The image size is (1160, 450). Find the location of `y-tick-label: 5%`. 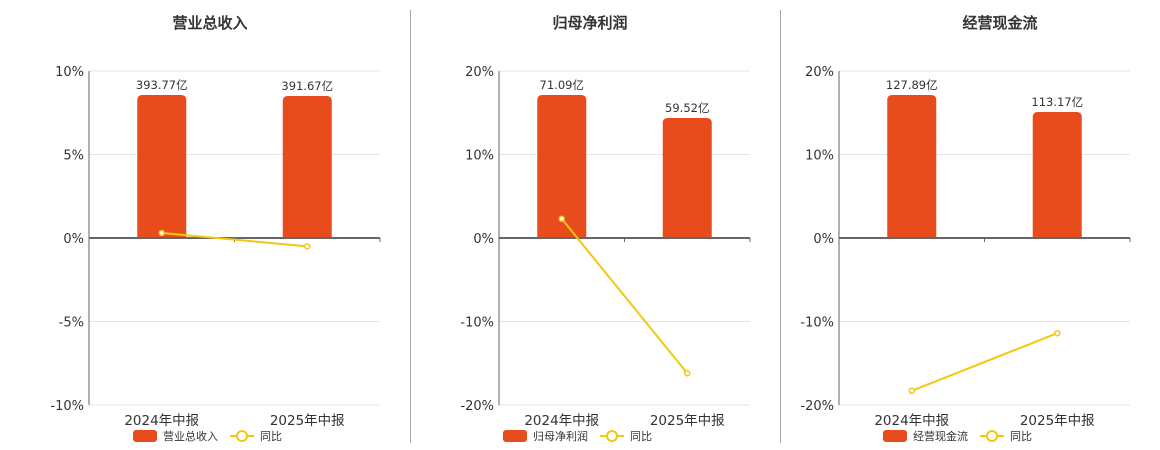

y-tick-label: 5% is located at coordinates (73, 156).